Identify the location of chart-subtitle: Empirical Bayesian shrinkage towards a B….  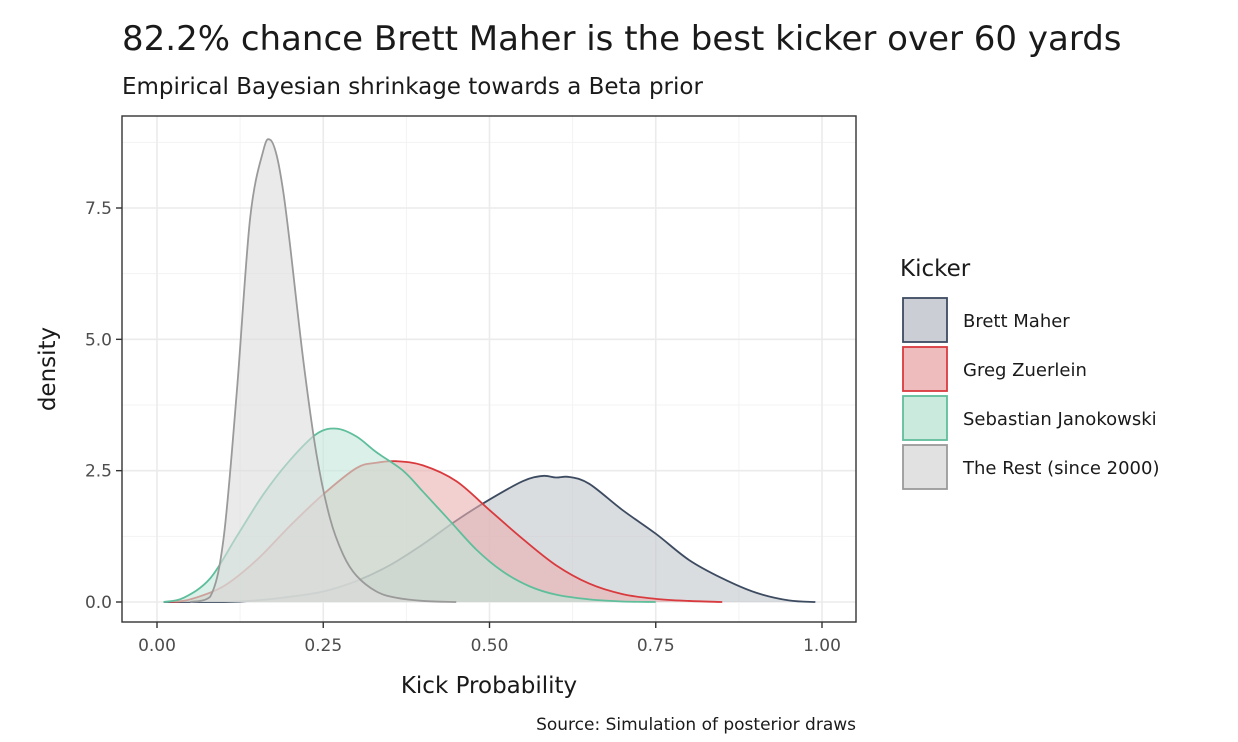
(412, 87).